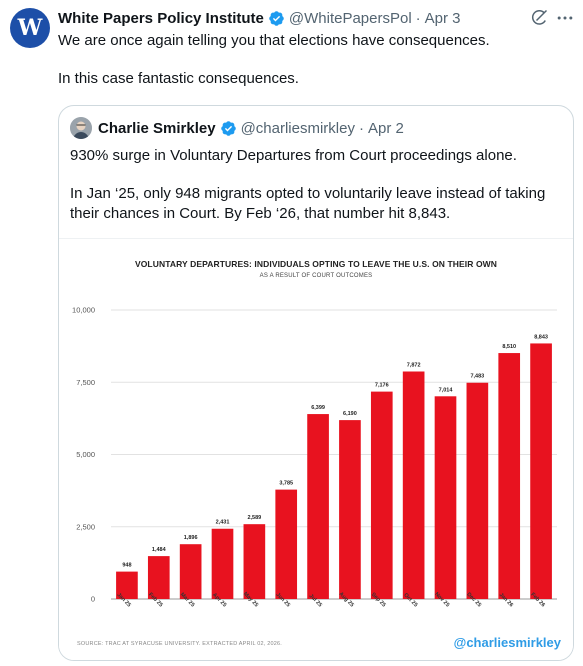  I want to click on quoted-author-name: Charlie Smirkley, so click(157, 128).